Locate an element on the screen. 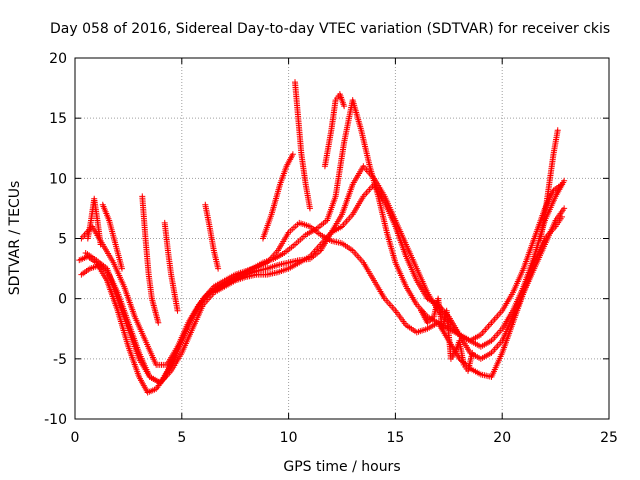 This screenshot has width=640, height=480. x-tick-label: 15 is located at coordinates (395, 438).